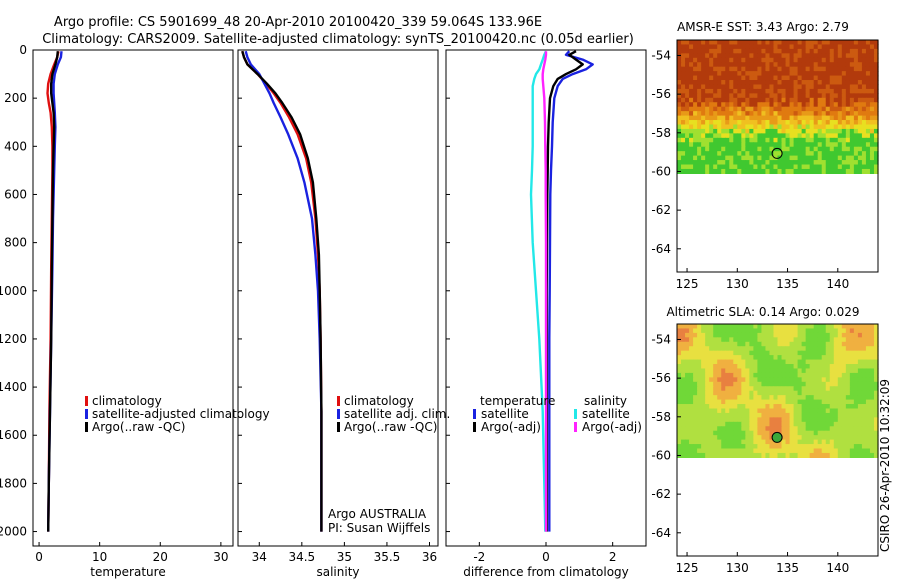 Image resolution: width=900 pixels, height=580 pixels. I want to click on lat-tick-label: -54, so click(661, 55).